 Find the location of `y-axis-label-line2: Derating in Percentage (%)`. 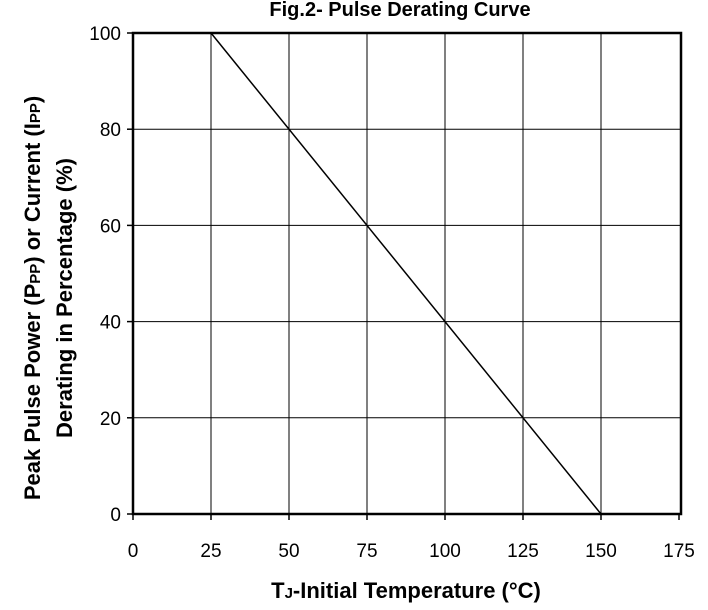

y-axis-label-line2: Derating in Percentage (%) is located at coordinates (64, 298).